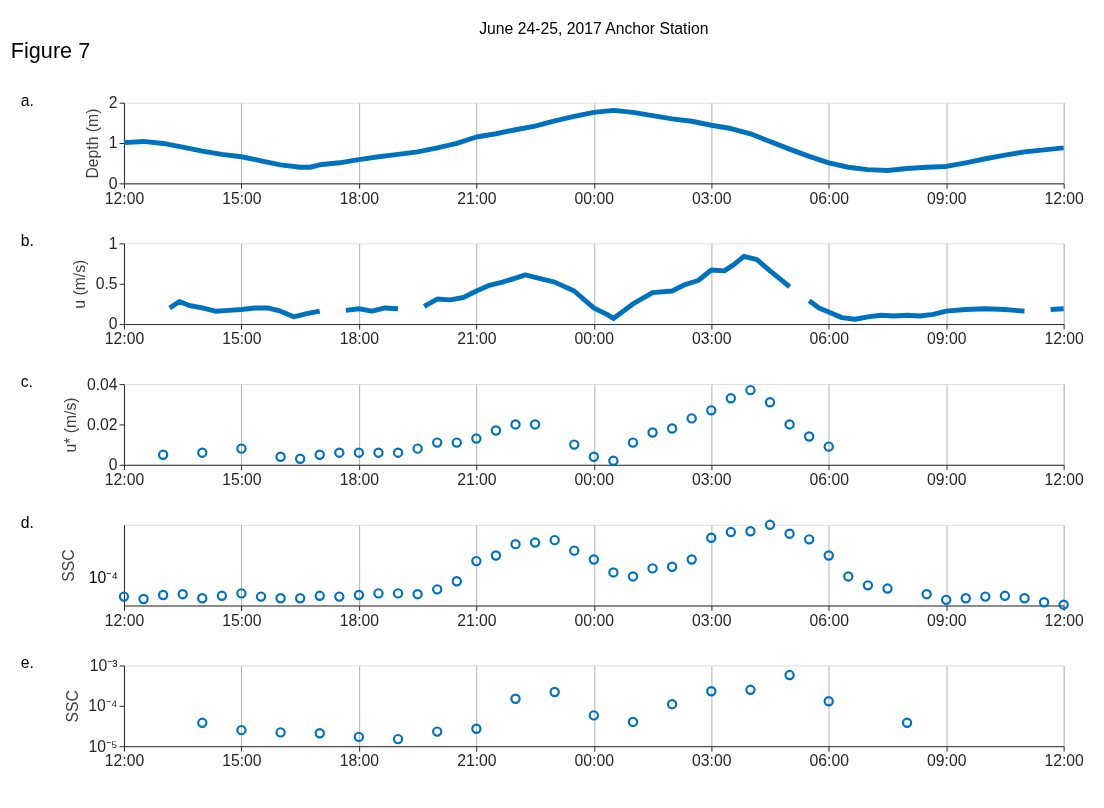 This screenshot has height=808, width=1104. I want to click on y-tick-label: 0.04, so click(102, 384).